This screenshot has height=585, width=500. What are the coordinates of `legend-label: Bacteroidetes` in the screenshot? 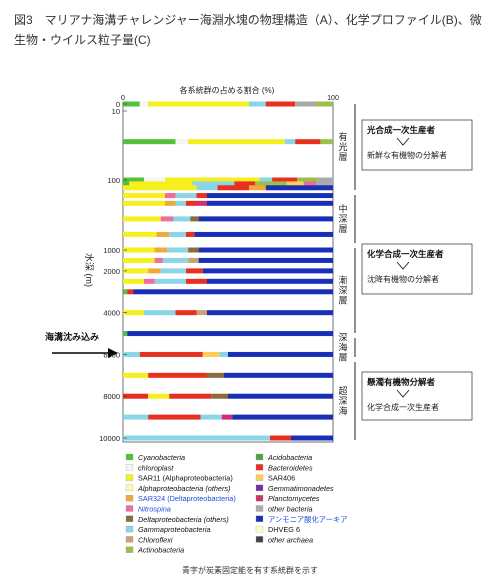 It's located at (290, 467).